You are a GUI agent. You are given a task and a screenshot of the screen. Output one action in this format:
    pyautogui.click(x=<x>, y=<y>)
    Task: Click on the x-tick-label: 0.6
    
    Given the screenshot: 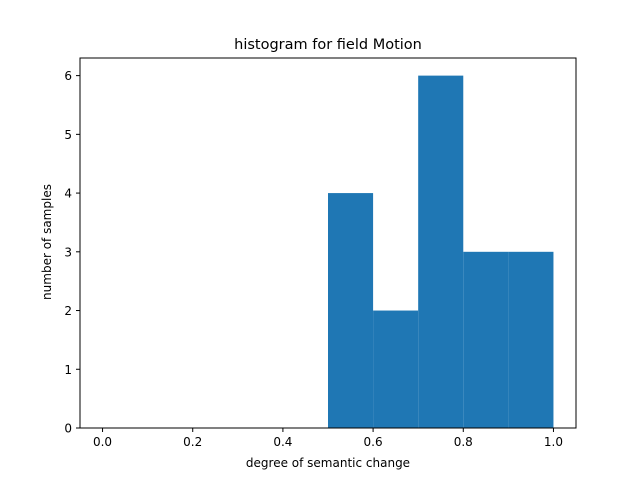 What is the action you would take?
    pyautogui.click(x=373, y=442)
    